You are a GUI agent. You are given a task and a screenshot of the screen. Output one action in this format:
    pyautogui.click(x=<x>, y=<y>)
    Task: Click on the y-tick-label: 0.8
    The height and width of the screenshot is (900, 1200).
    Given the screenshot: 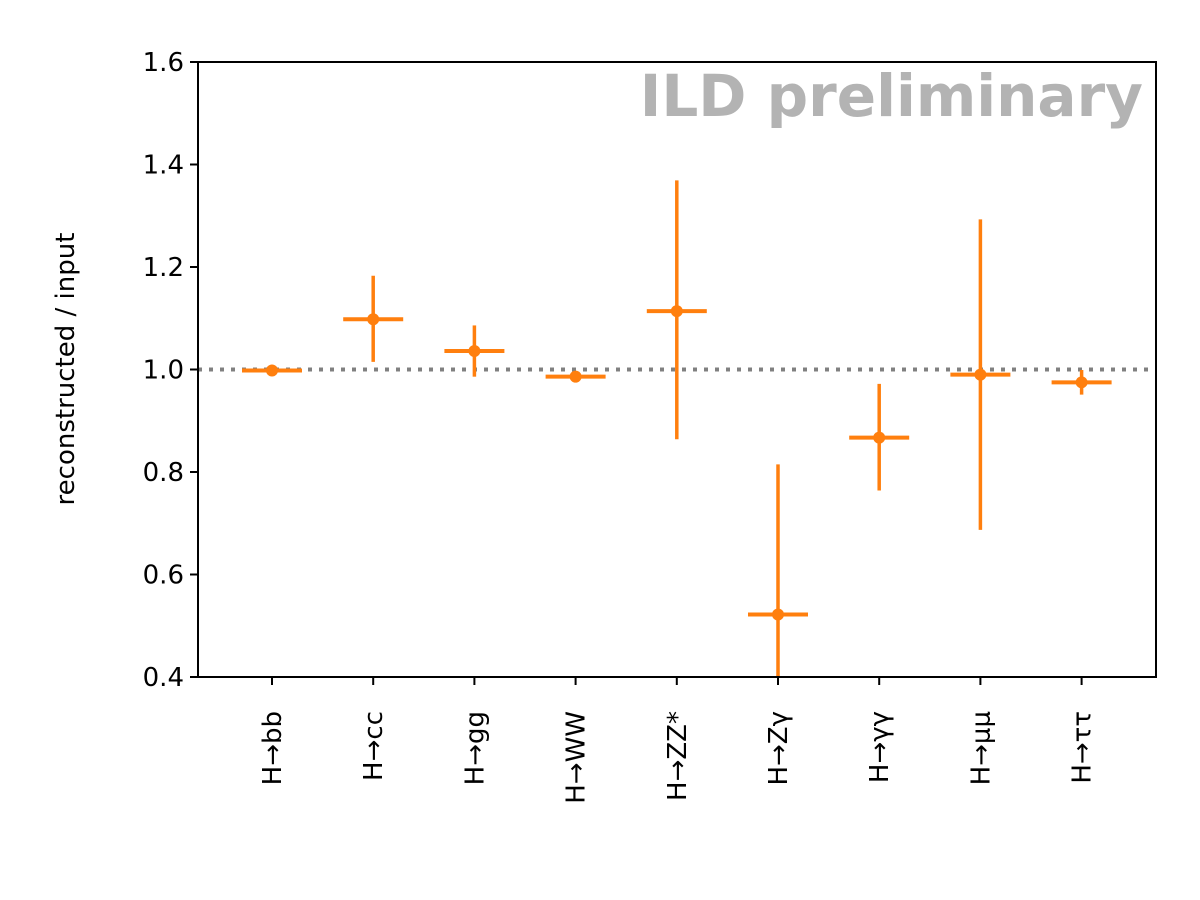 What is the action you would take?
    pyautogui.click(x=163, y=473)
    